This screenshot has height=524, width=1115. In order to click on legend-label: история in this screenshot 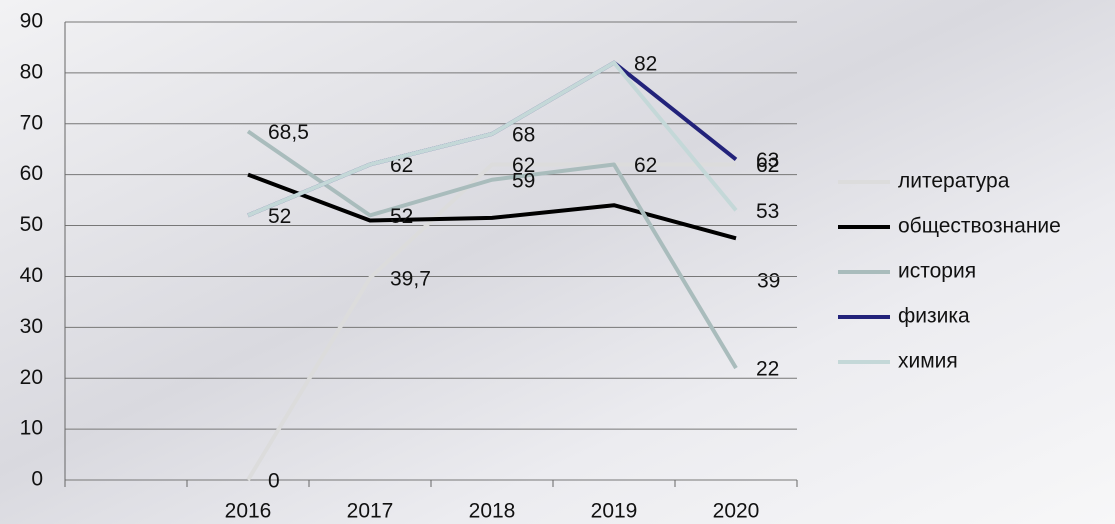, I will do `click(937, 271)`.